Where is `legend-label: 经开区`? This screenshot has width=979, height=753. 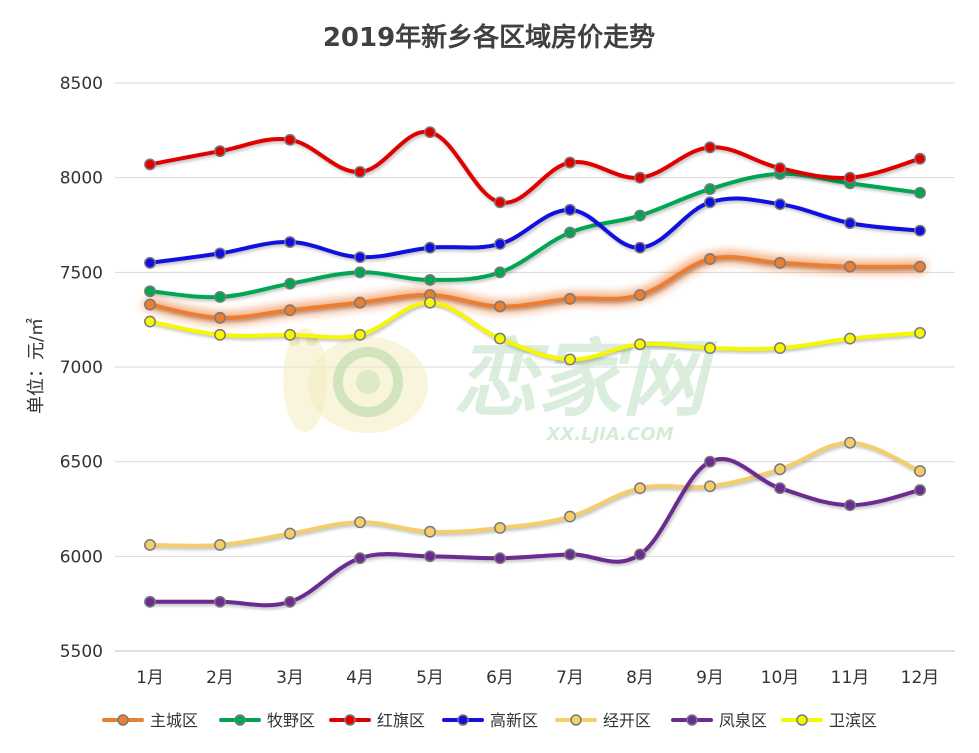 legend-label: 经开区 is located at coordinates (627, 720).